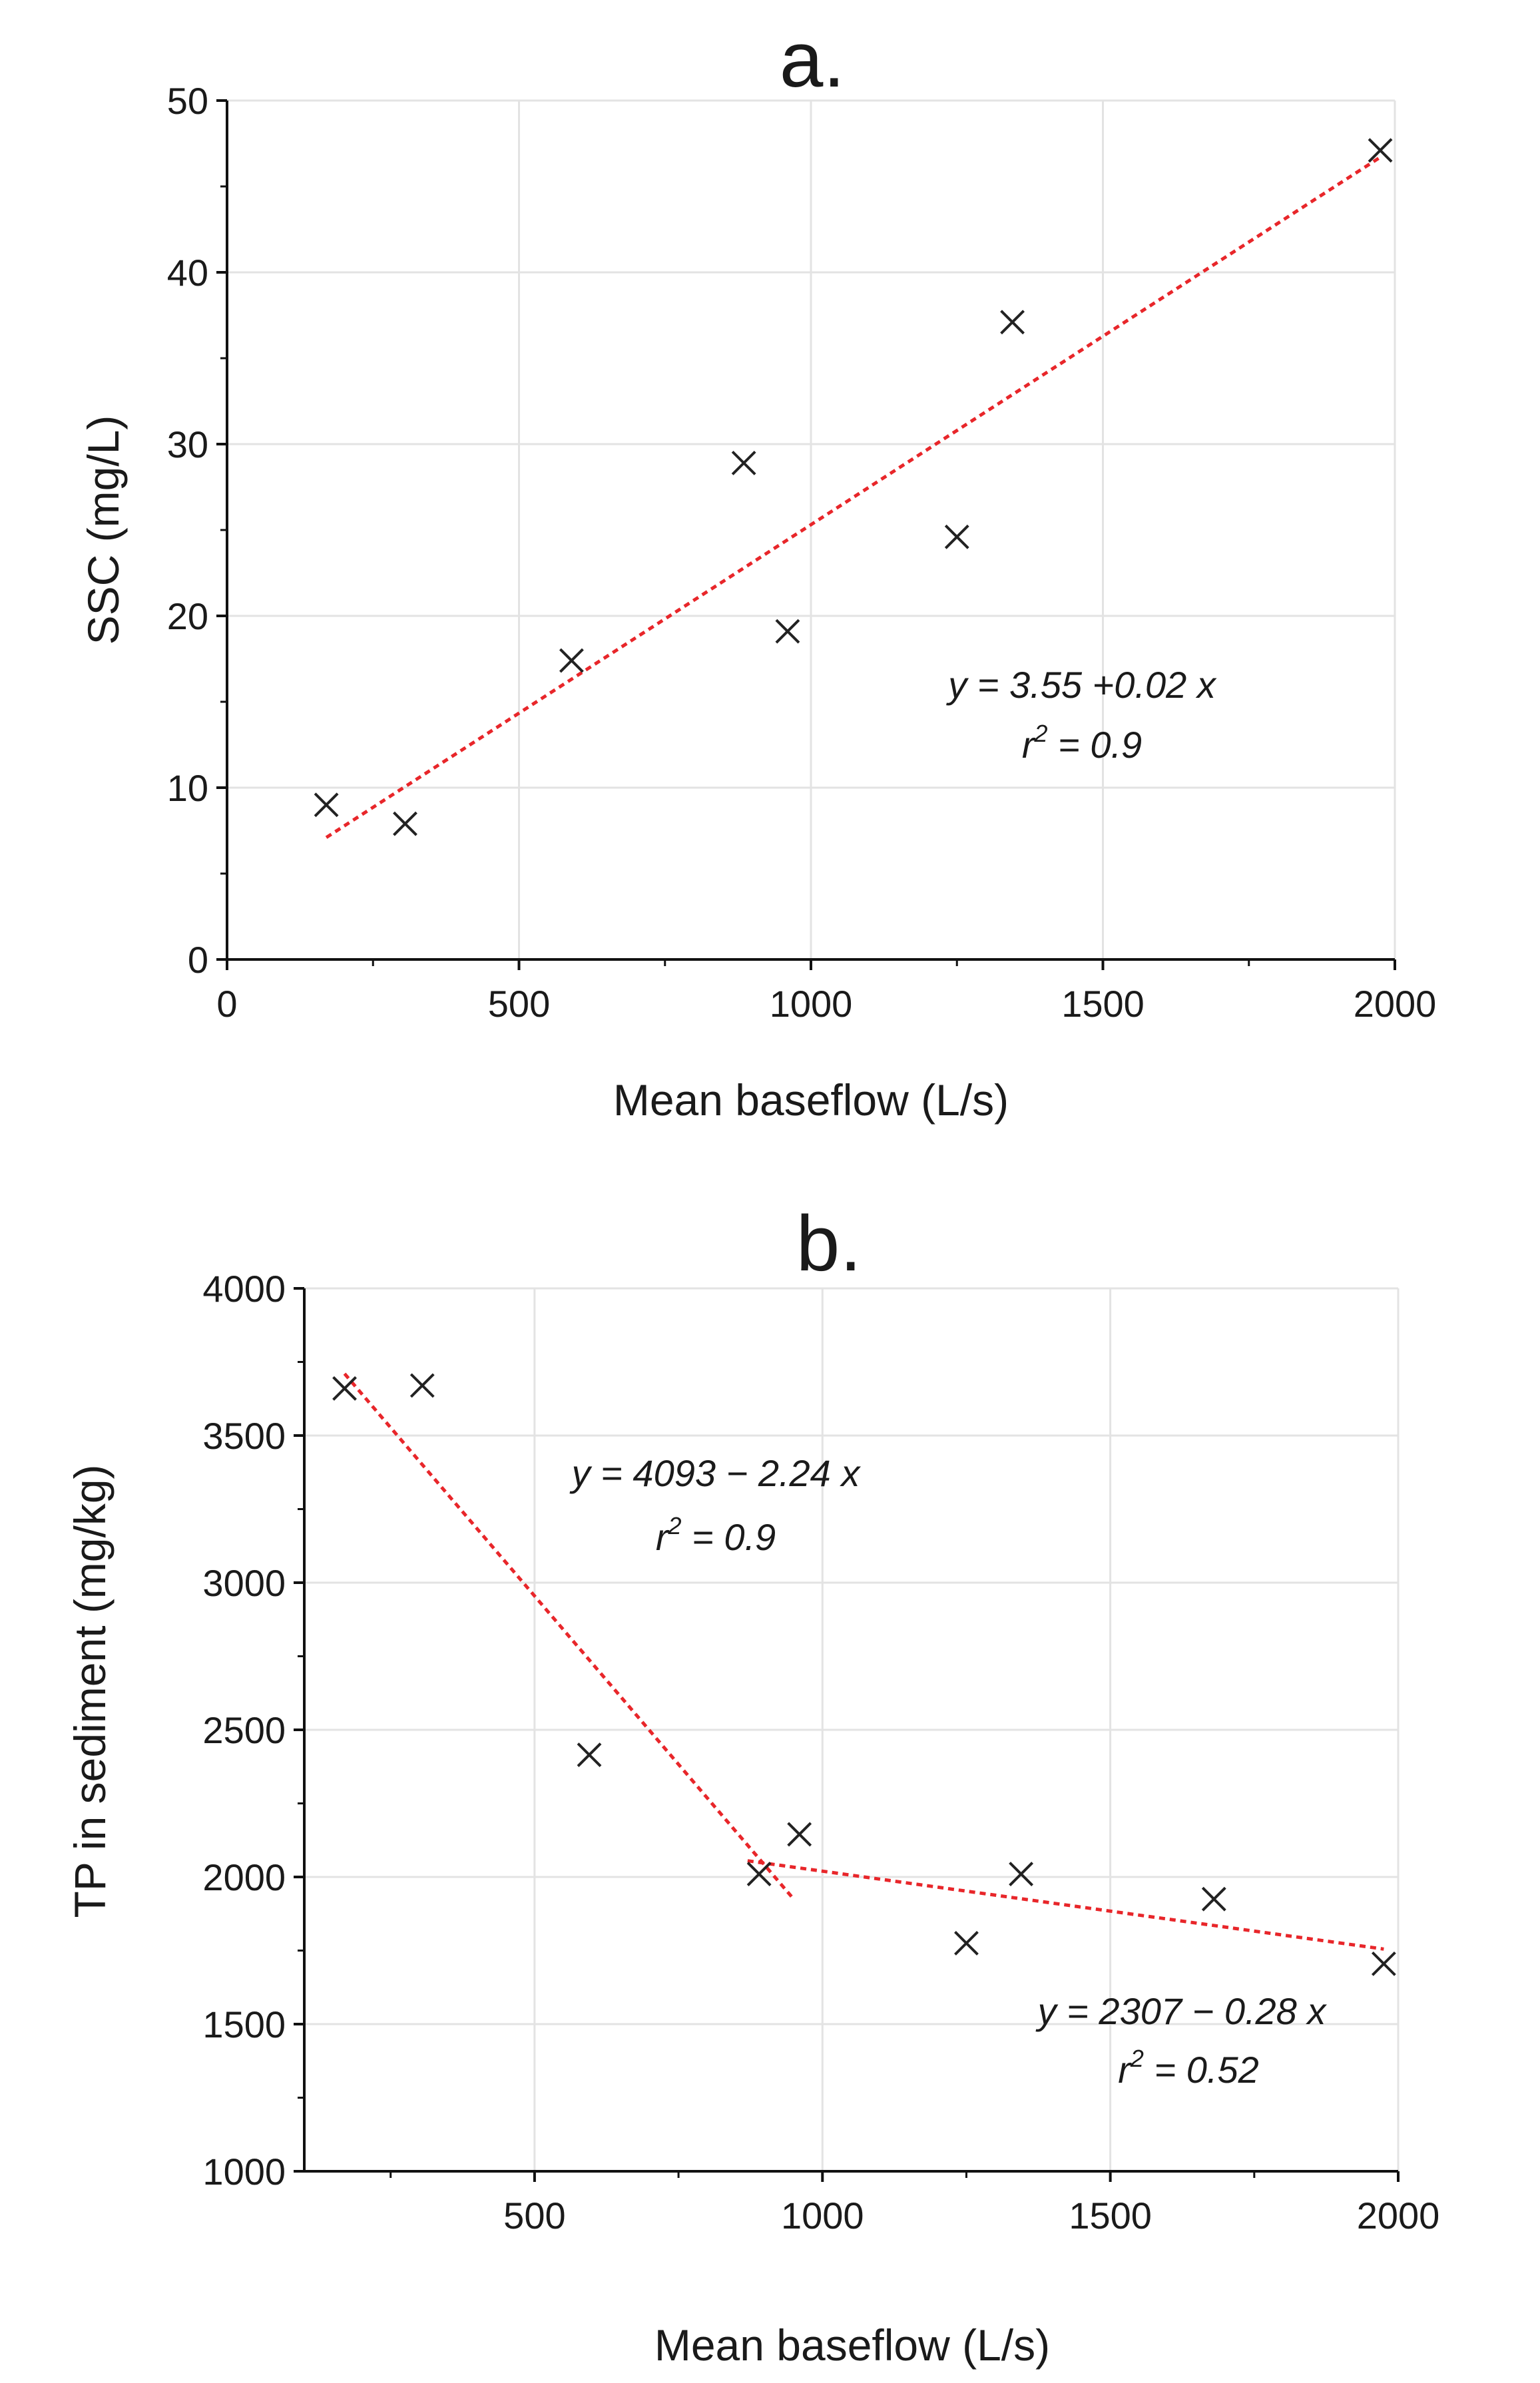  What do you see at coordinates (716, 1535) in the screenshot?
I see `panel-b-fit1-r2: r2 = 0.9` at bounding box center [716, 1535].